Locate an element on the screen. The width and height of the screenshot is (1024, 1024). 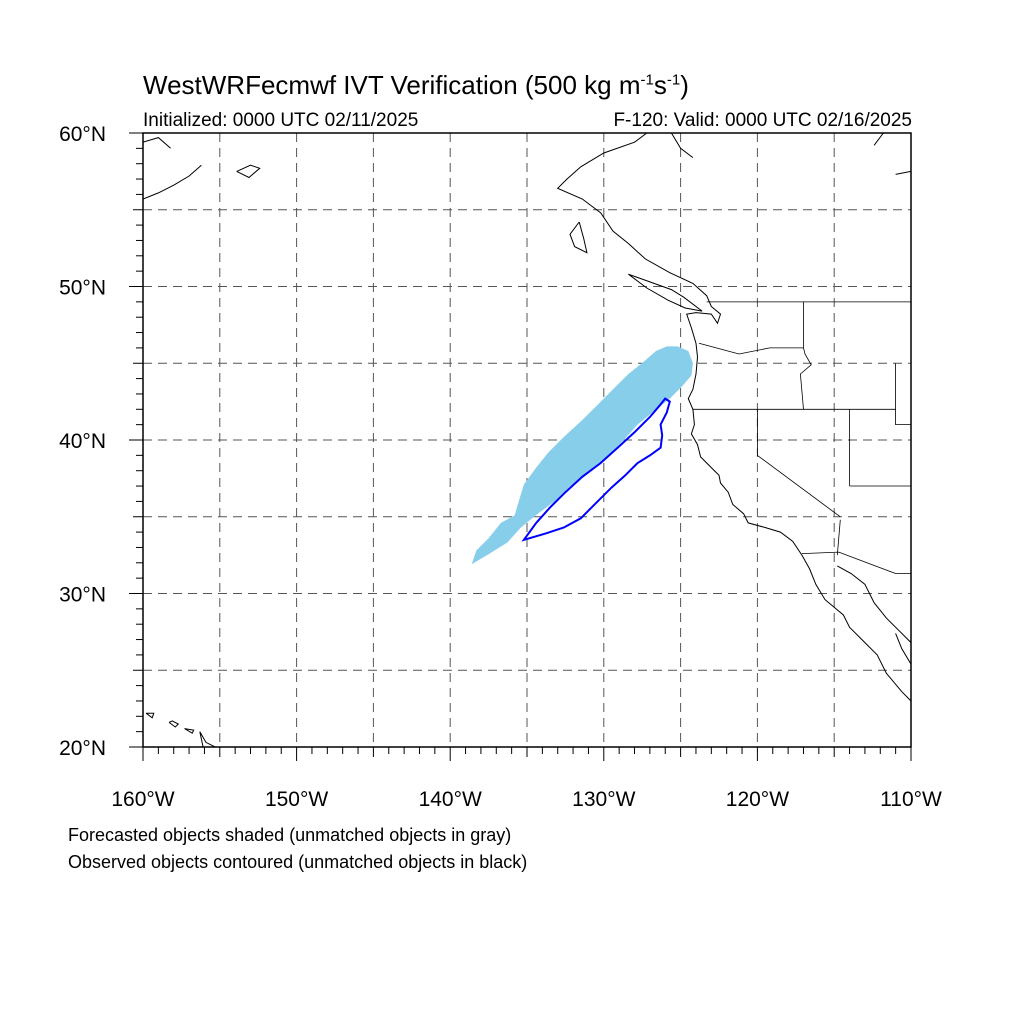
lon-label: 140°W is located at coordinates (450, 799).